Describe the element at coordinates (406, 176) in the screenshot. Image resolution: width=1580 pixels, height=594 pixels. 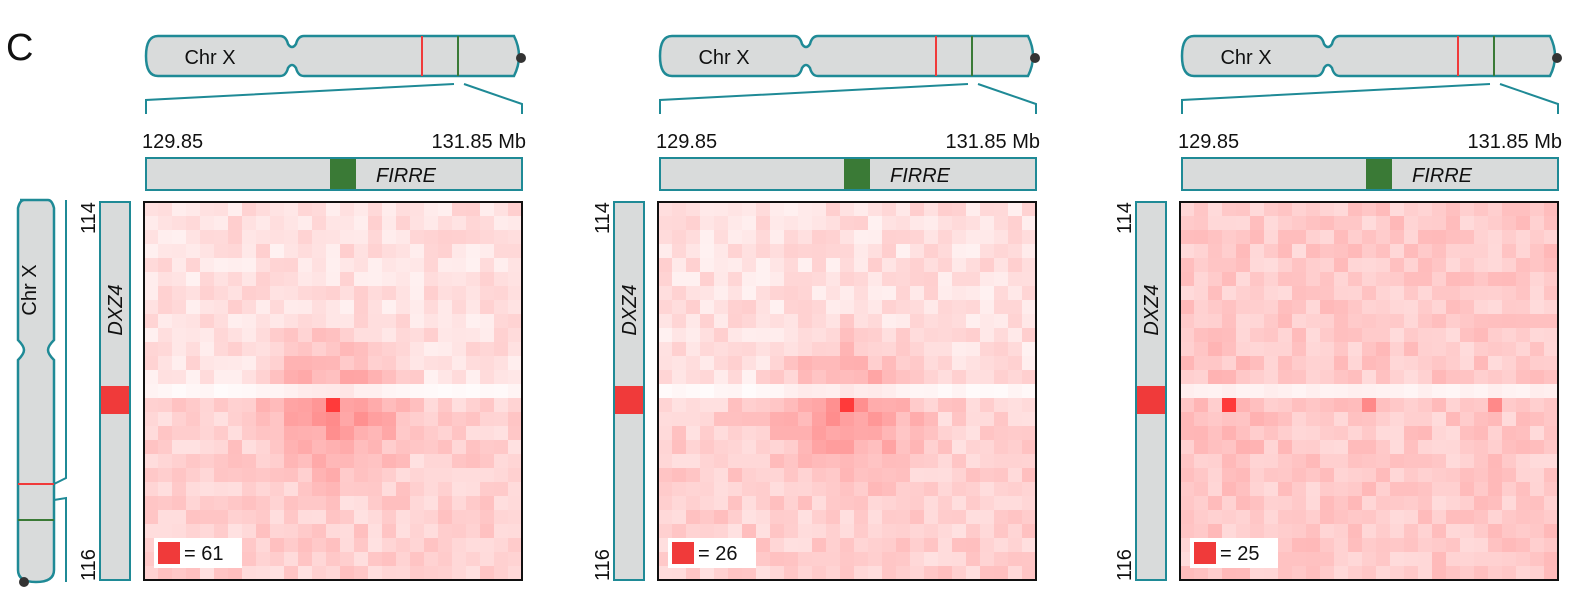
I see `gene-label-firre: FIRRE` at that location.